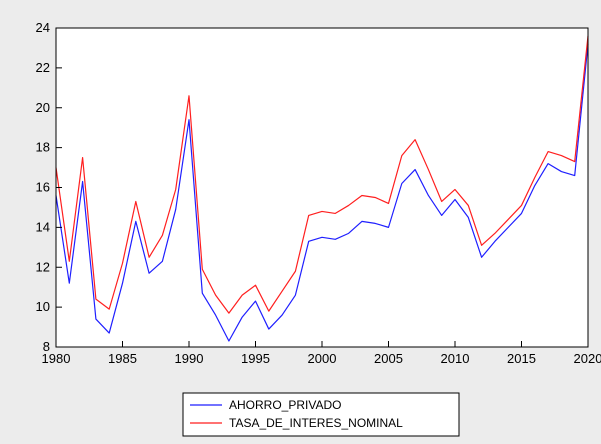 The height and width of the screenshot is (444, 601). What do you see at coordinates (43, 306) in the screenshot?
I see `y-tick-label: 10` at bounding box center [43, 306].